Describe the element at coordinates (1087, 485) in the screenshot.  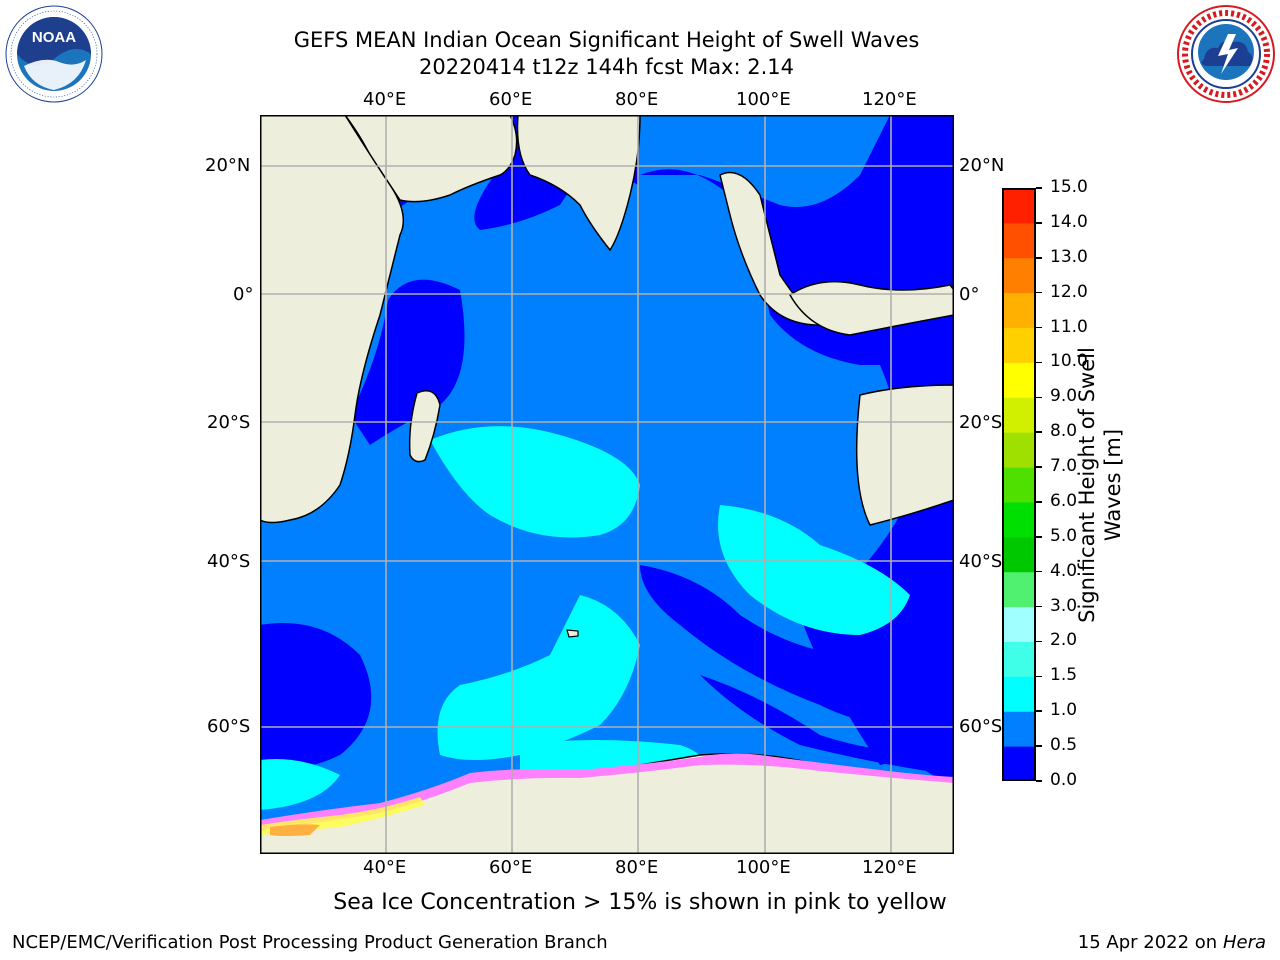
I see `colorbar-title-line1: Significant Height of Swell` at that location.